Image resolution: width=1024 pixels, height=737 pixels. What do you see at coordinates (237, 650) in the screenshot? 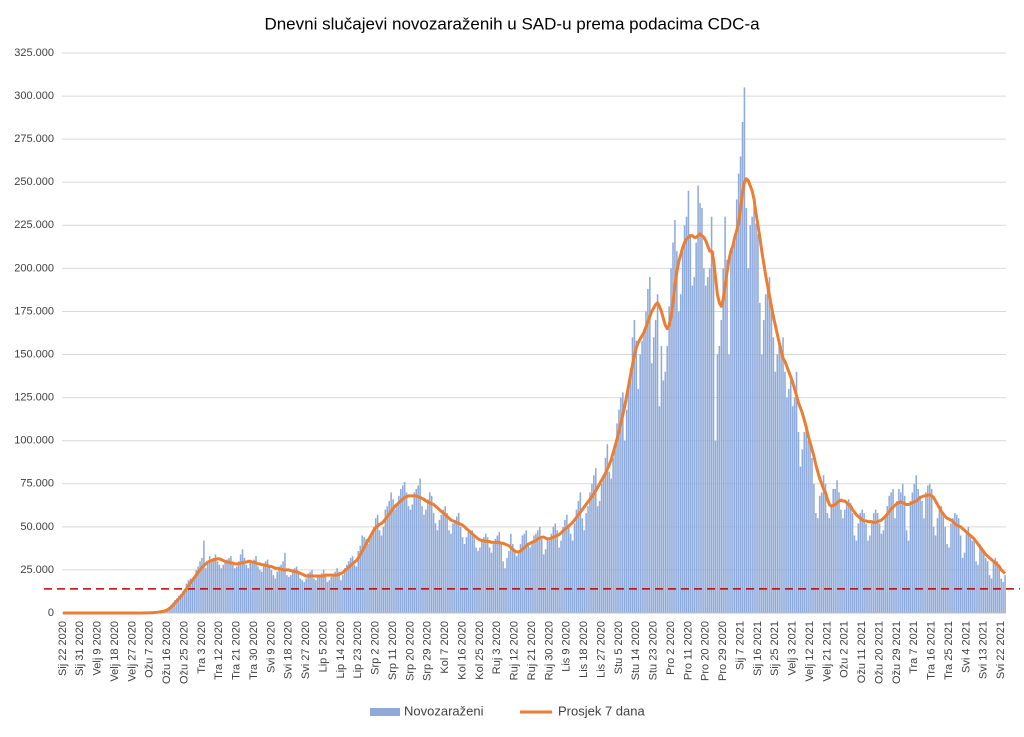
I see `x-tick-label: Tra 21 2020` at bounding box center [237, 650].